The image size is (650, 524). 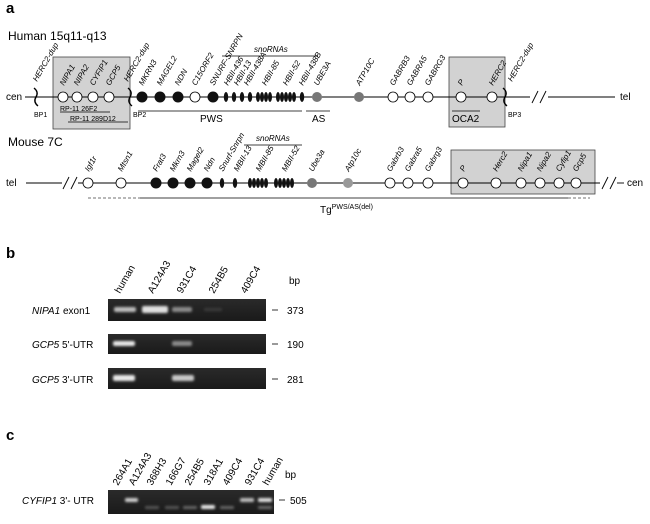 I want to click on panel-a-letter: a, so click(x=10, y=8).